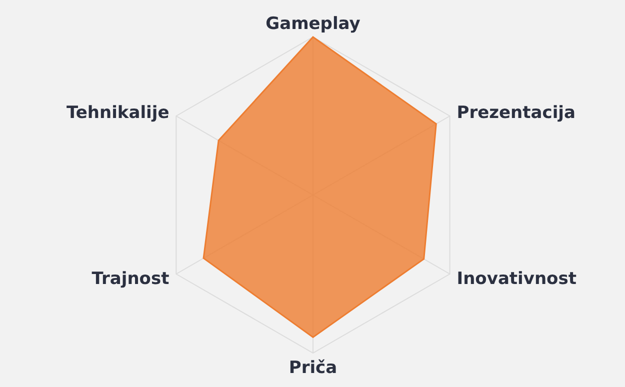 Image resolution: width=625 pixels, height=387 pixels. Describe the element at coordinates (313, 368) in the screenshot. I see `spoke-label: Priča` at that location.